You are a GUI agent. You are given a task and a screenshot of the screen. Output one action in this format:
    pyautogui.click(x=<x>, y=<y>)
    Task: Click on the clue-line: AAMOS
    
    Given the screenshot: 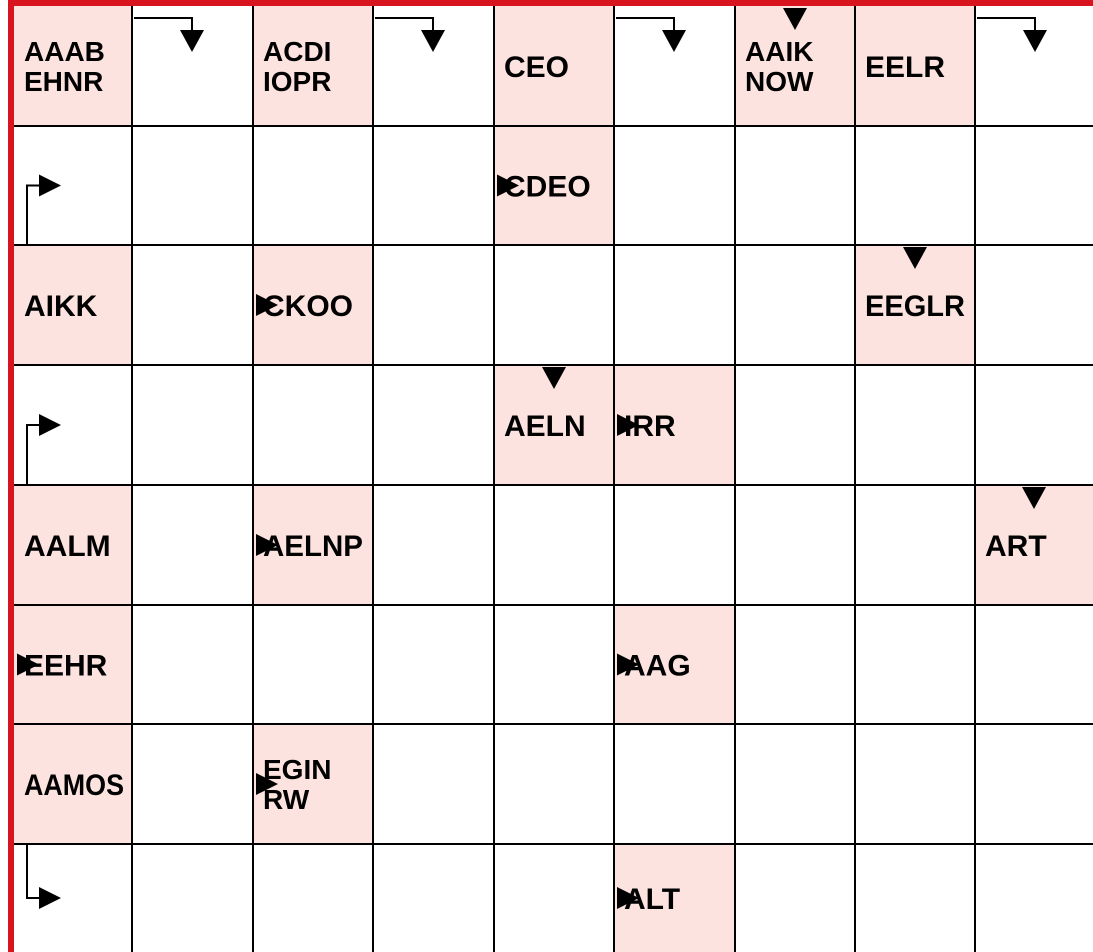 What is the action you would take?
    pyautogui.click(x=74, y=785)
    